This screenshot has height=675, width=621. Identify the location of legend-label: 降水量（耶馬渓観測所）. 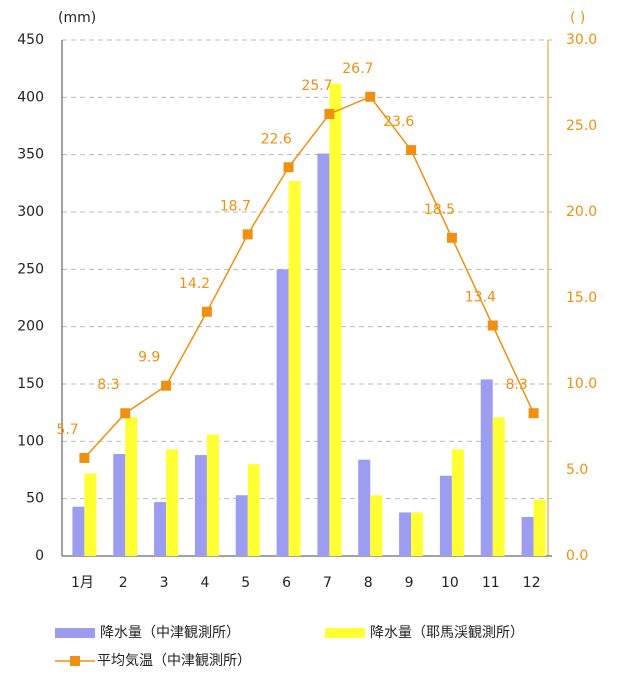
(447, 632).